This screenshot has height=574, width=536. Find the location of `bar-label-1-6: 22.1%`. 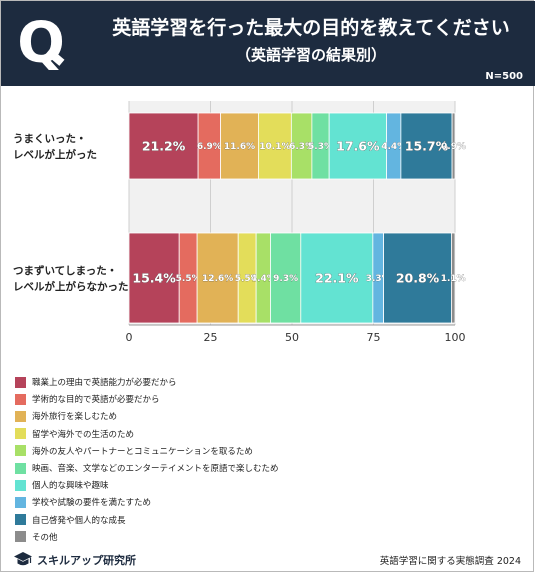

bar-label-1-6: 22.1% is located at coordinates (337, 277).